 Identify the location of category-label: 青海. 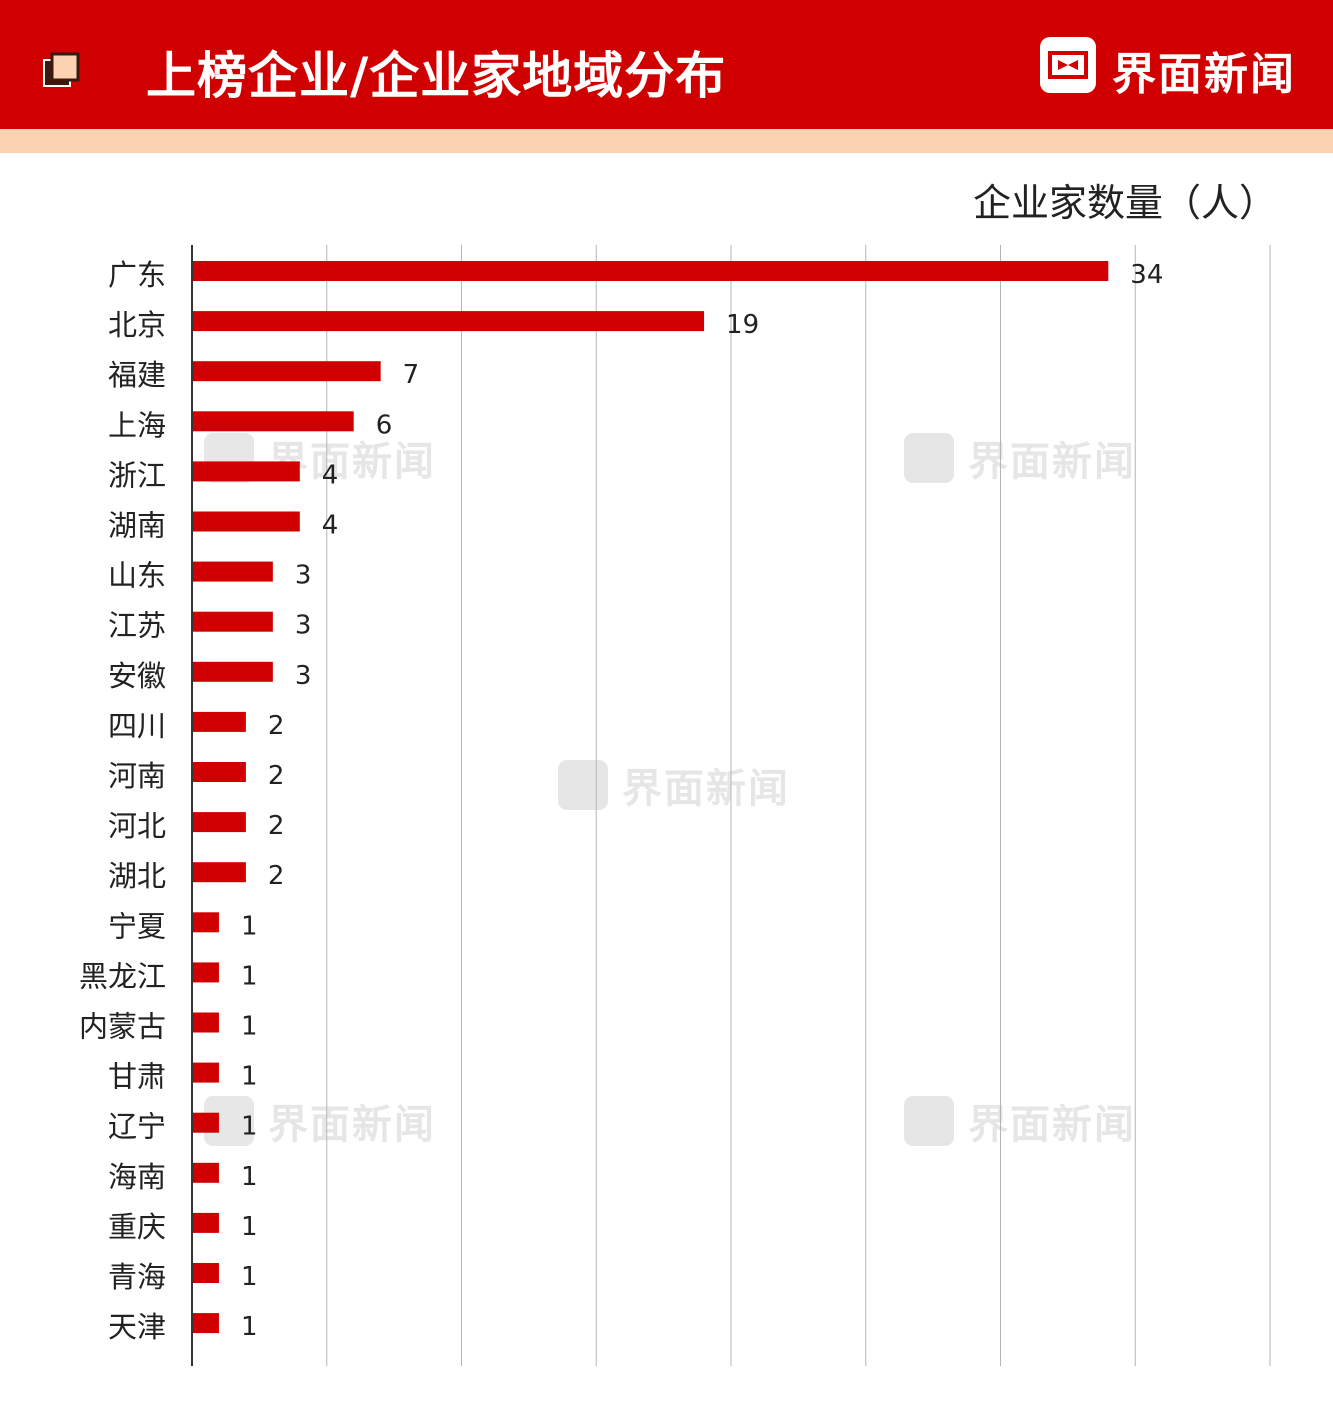
(137, 1277).